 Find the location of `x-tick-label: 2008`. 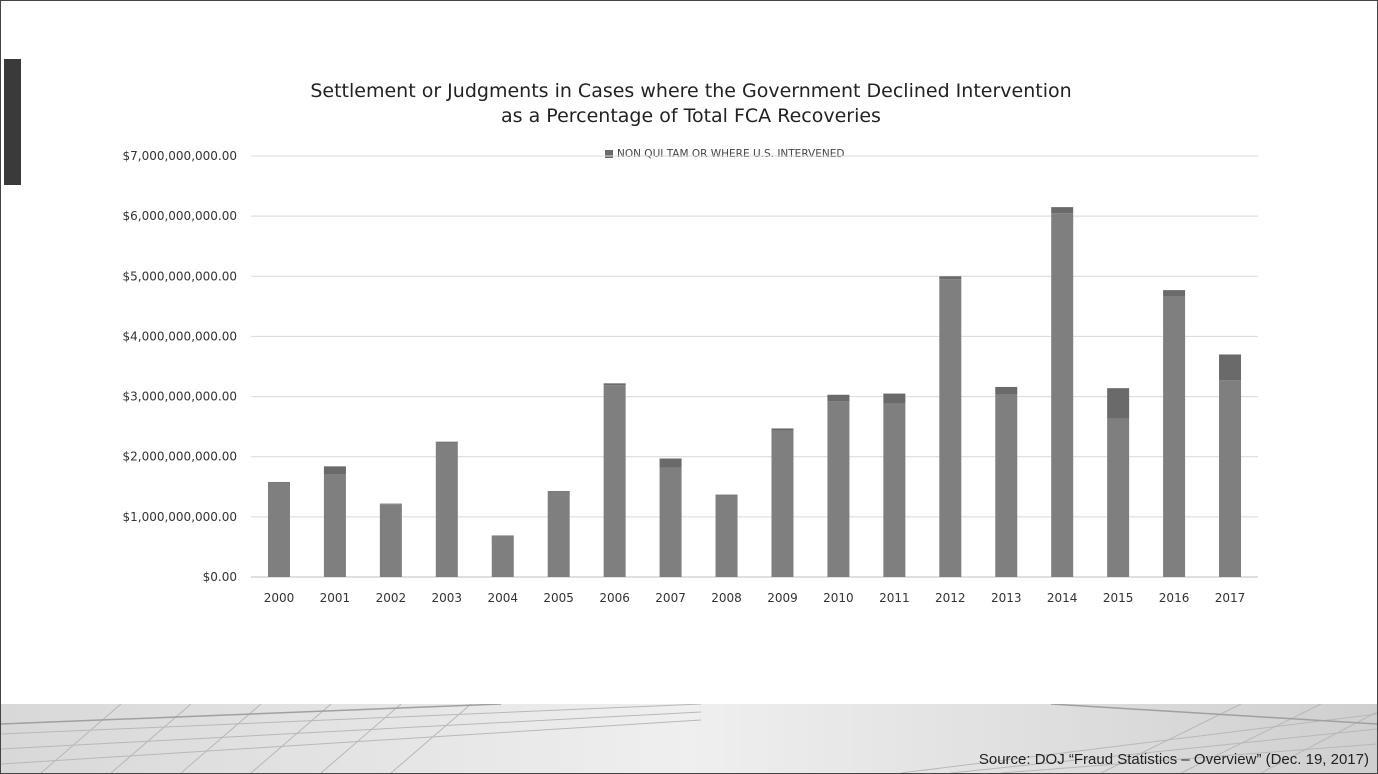

x-tick-label: 2008 is located at coordinates (726, 598).